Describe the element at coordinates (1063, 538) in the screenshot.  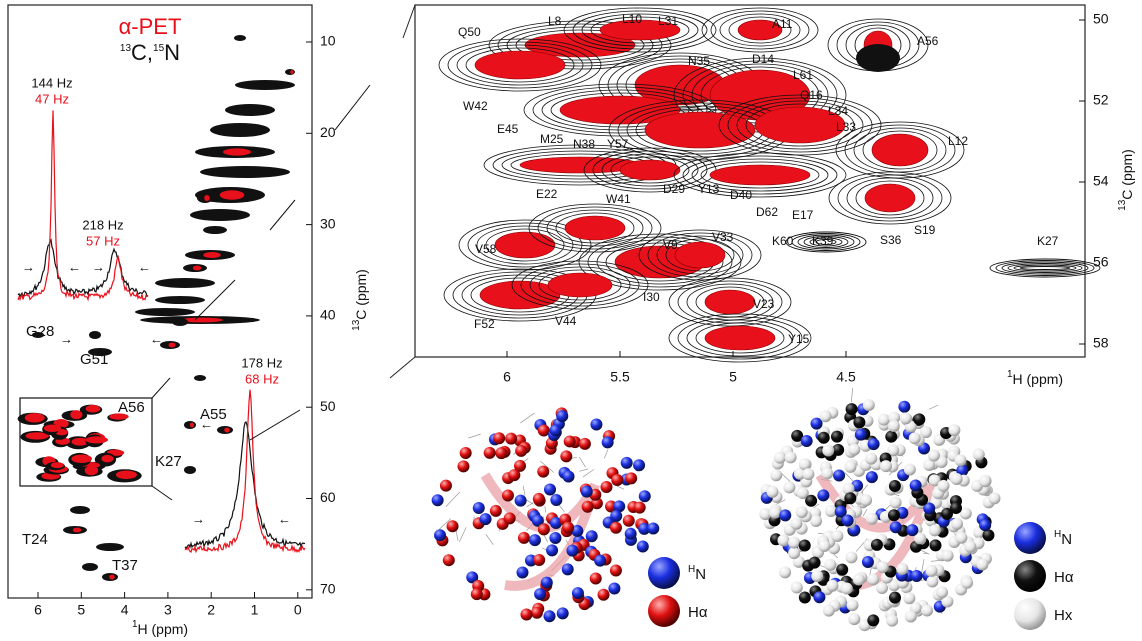
I see `legend-label: HN` at that location.